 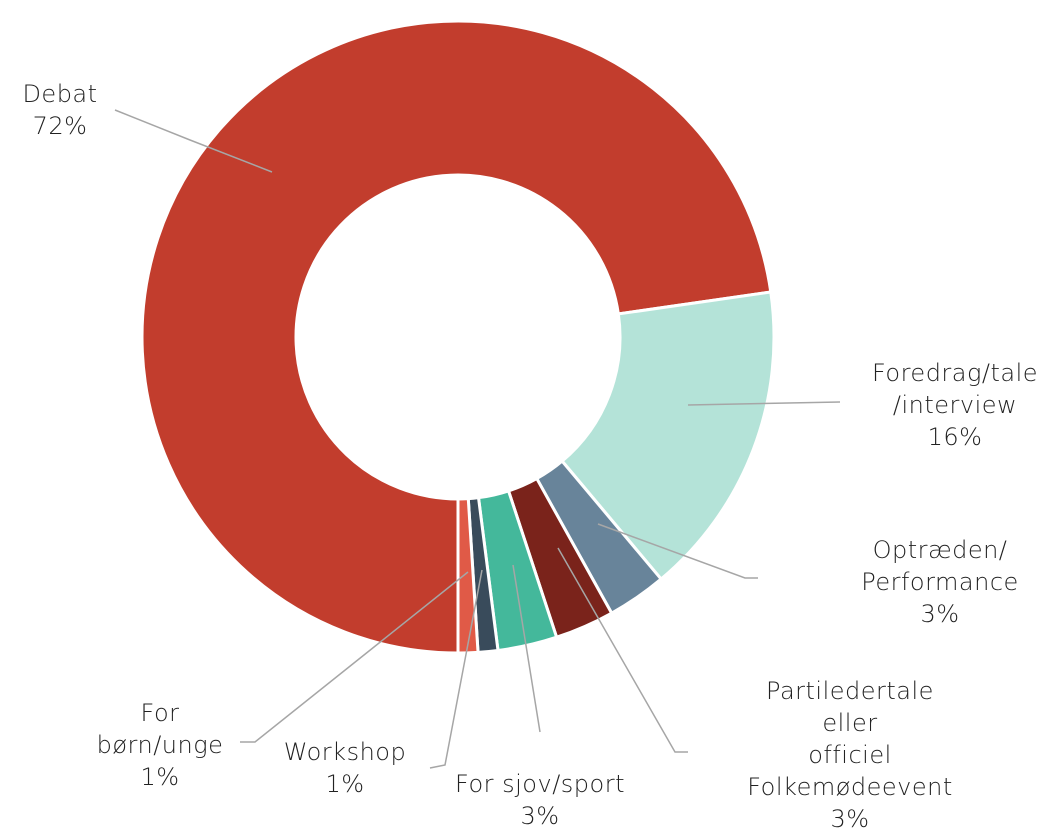 I want to click on data-label: Workshop 1%, so click(x=345, y=768).